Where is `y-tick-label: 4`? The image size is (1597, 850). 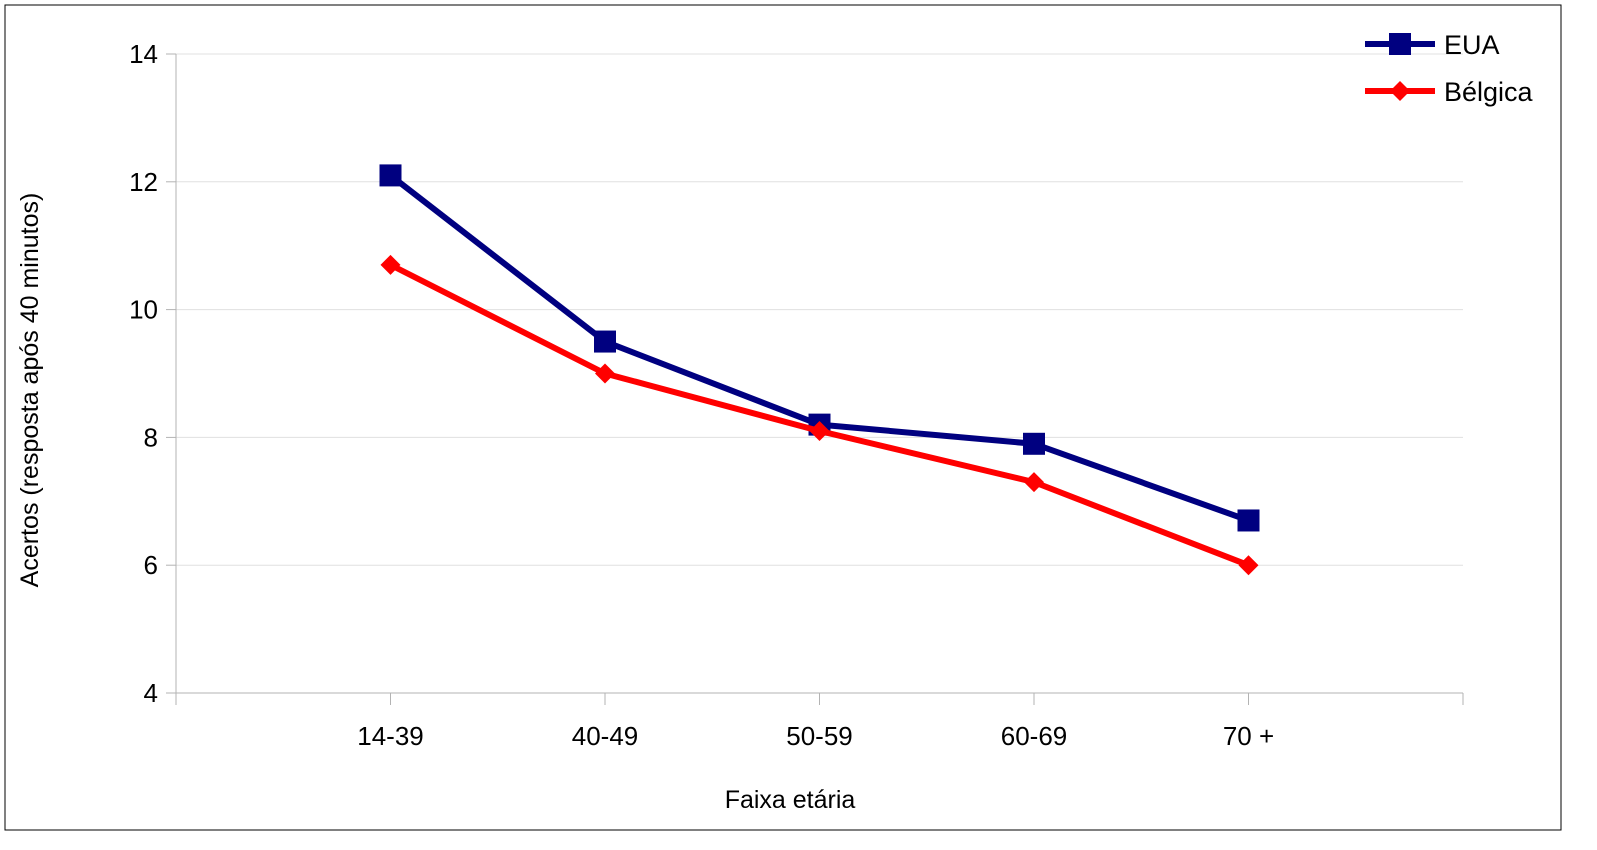
y-tick-label: 4 is located at coordinates (151, 693).